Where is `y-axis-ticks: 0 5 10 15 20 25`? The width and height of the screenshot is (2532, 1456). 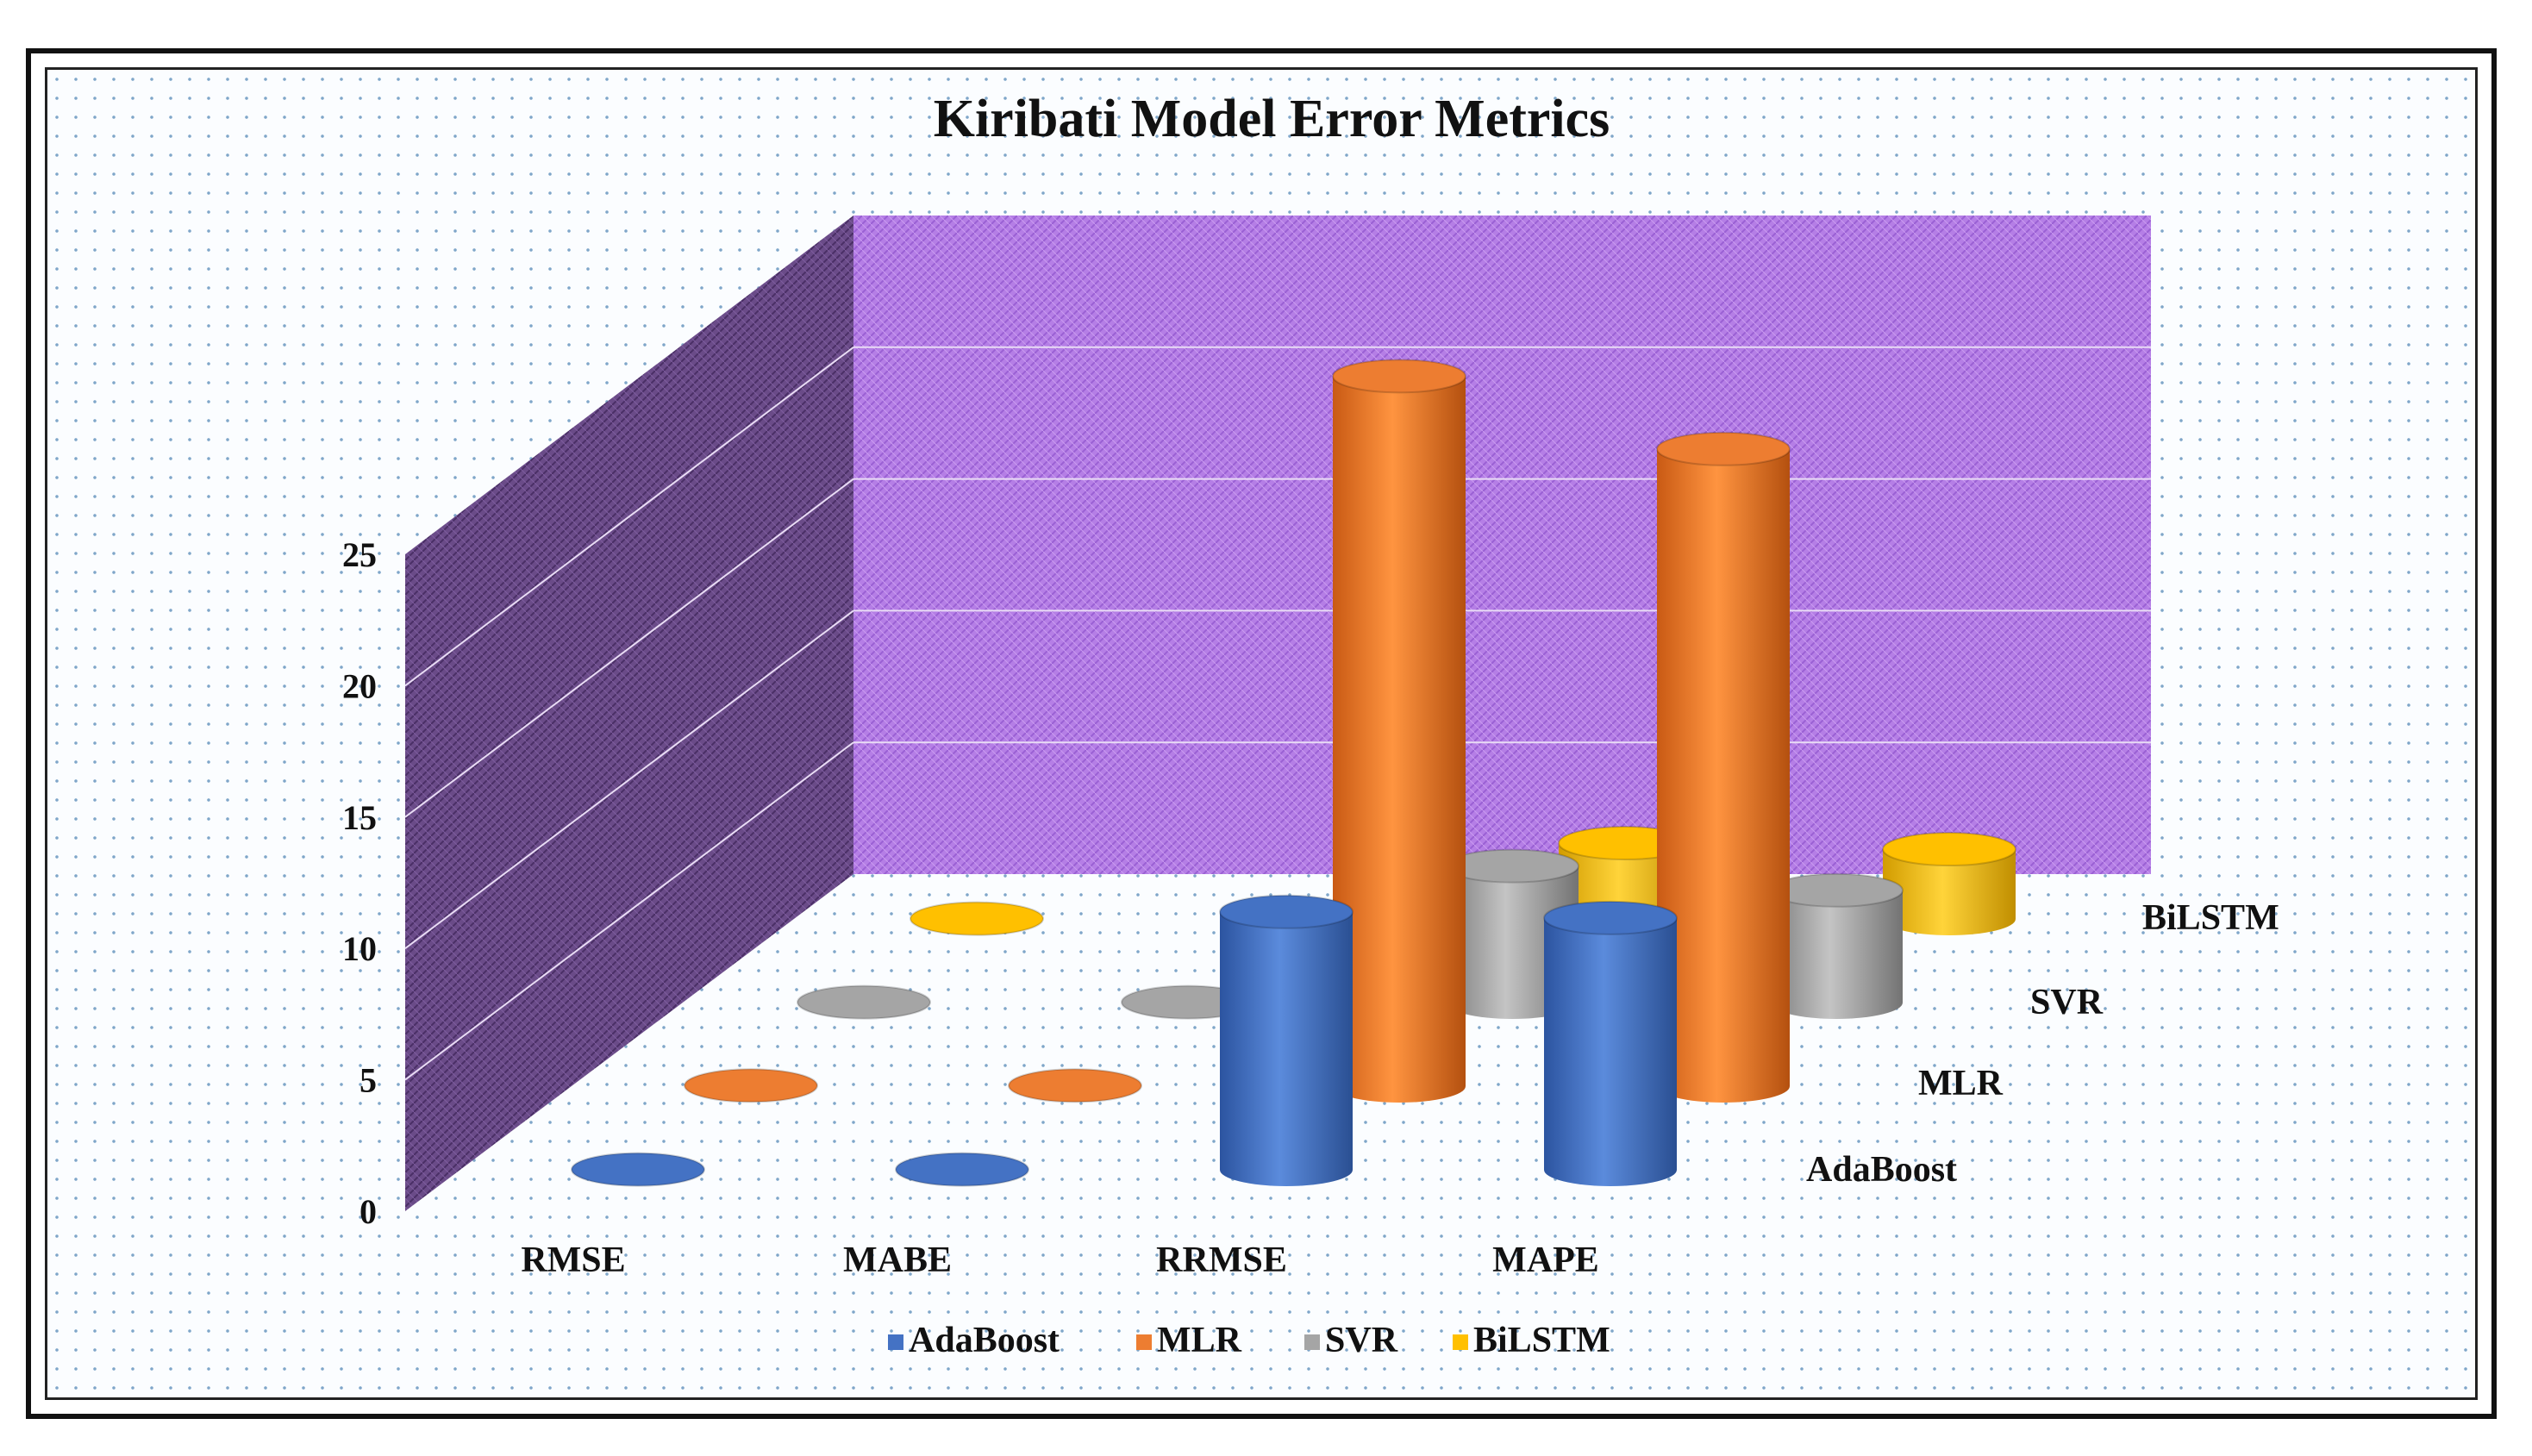
y-axis-ticks: 0 5 10 15 20 25 is located at coordinates (359, 883).